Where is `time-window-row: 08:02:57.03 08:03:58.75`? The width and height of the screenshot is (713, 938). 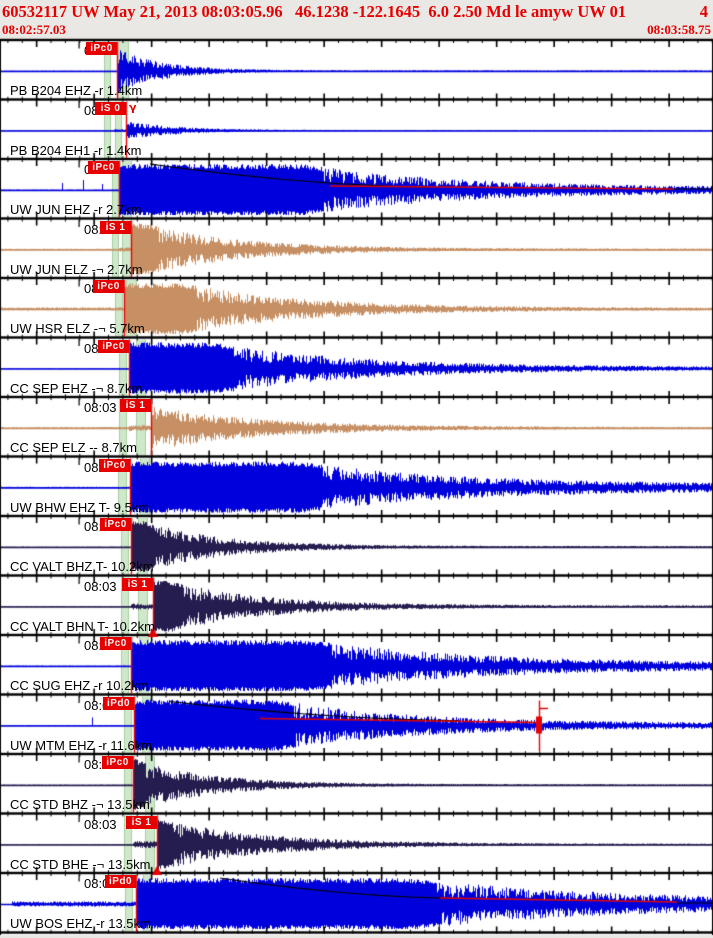 time-window-row: 08:02:57.03 08:03:58.75 is located at coordinates (356, 29).